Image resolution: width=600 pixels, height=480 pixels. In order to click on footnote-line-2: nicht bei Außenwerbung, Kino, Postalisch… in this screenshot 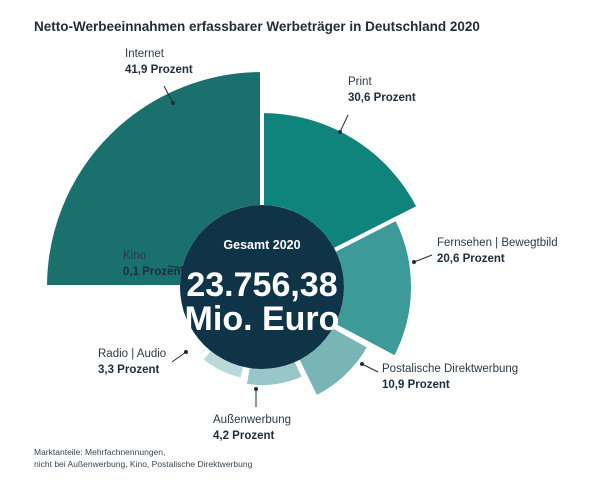, I will do `click(143, 464)`.